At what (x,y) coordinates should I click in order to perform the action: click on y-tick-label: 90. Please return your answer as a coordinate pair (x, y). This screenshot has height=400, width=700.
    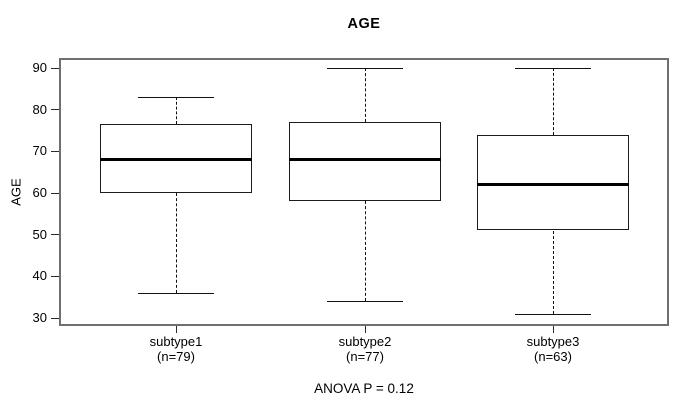
    Looking at the image, I should click on (39, 67).